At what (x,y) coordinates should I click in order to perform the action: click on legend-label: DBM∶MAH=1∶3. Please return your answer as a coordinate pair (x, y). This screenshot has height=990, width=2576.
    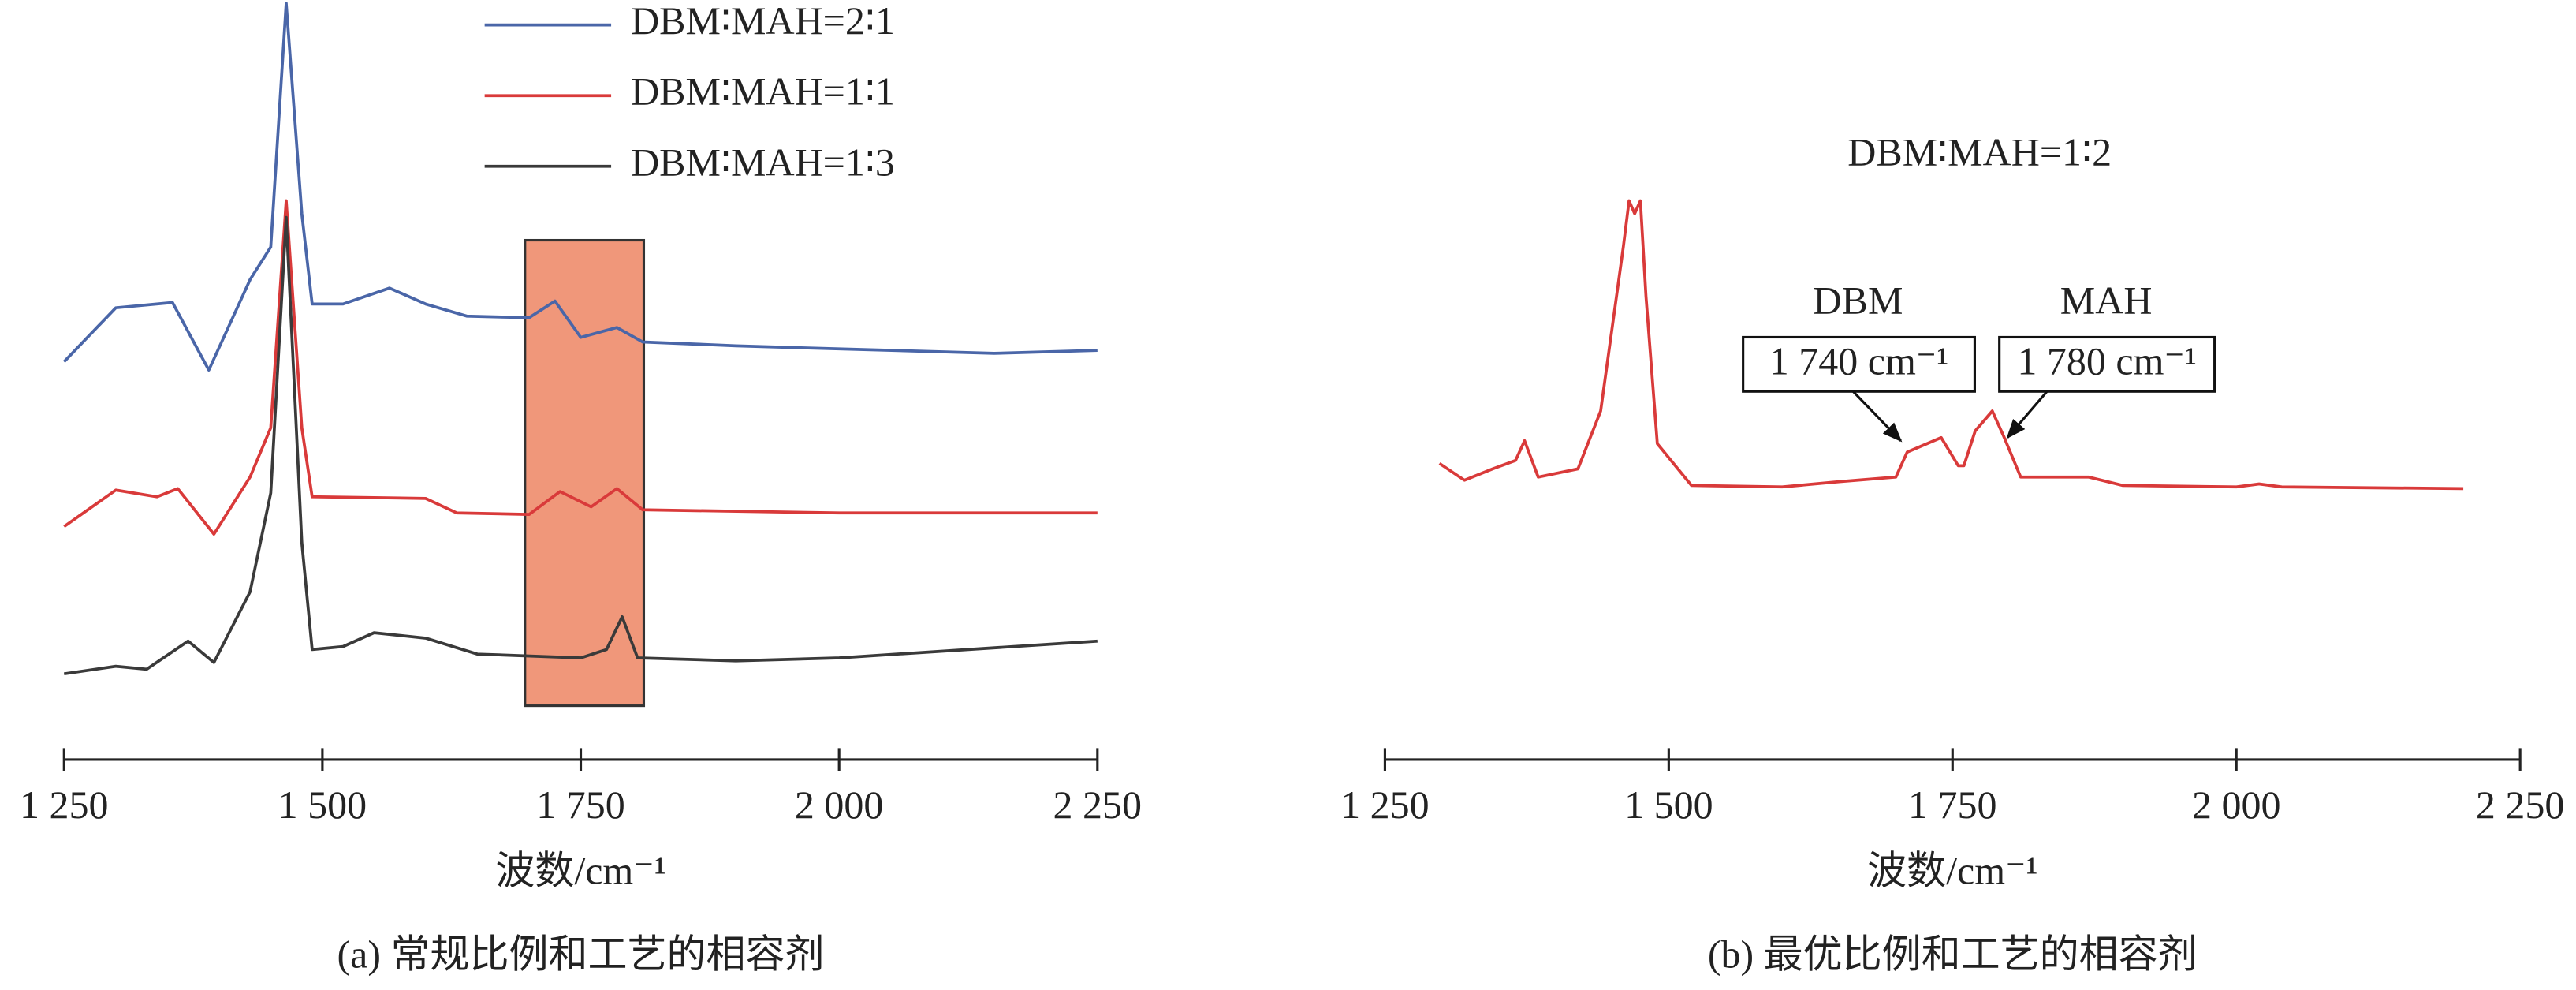
    Looking at the image, I should click on (763, 162).